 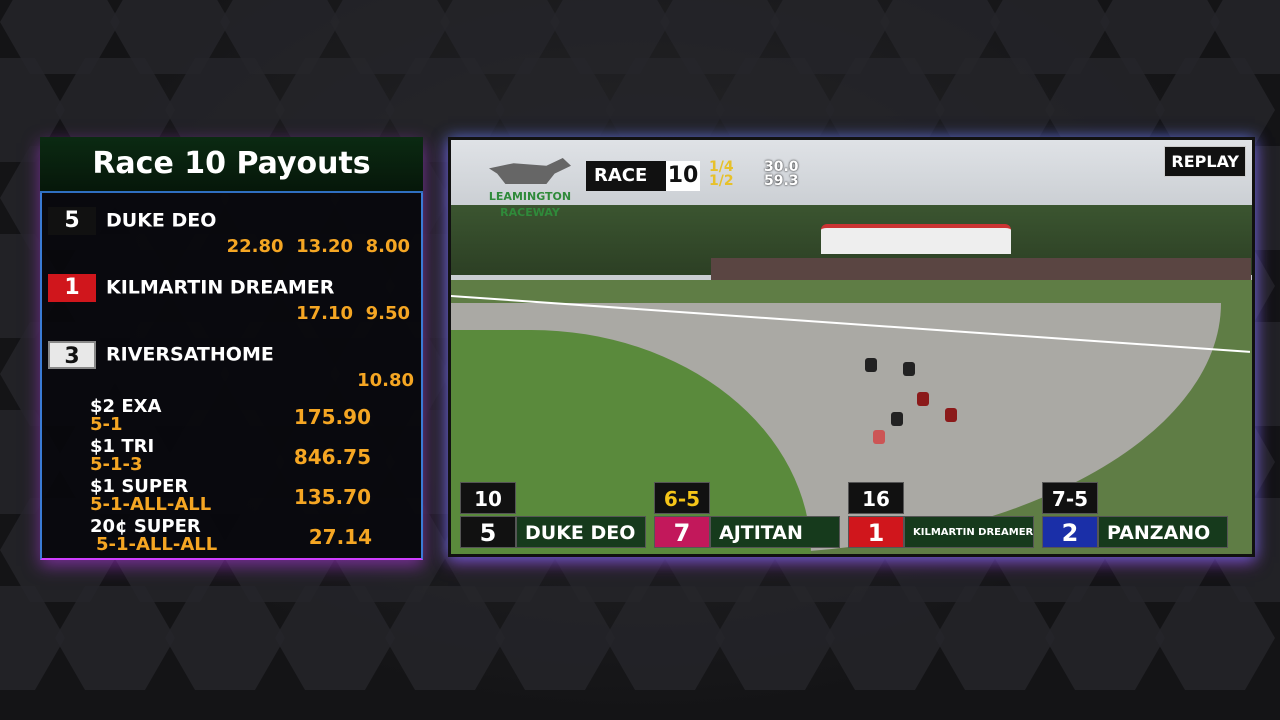 I want to click on horse-name: RIVERSATHOME, so click(x=190, y=354).